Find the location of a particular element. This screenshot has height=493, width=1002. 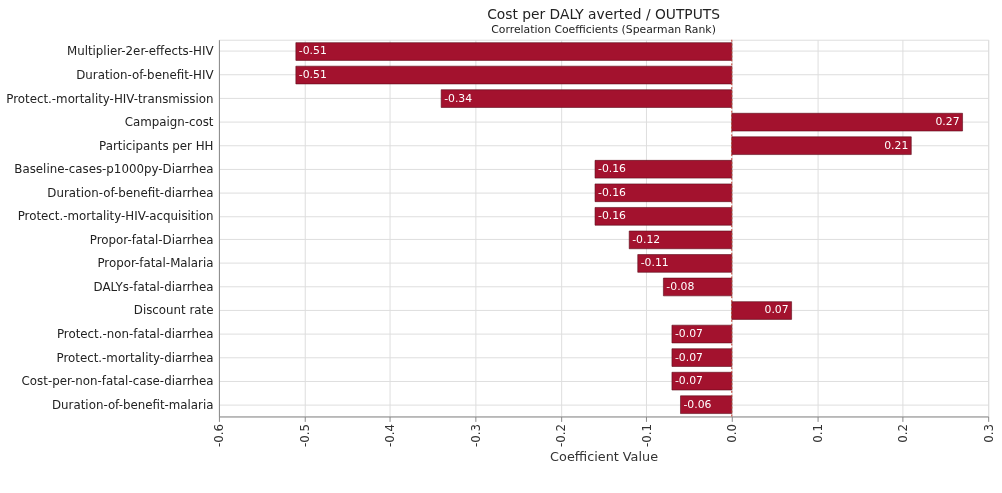

y-tick-label: Cost-per-non-fatal-case-diarrhea is located at coordinates (117, 381).